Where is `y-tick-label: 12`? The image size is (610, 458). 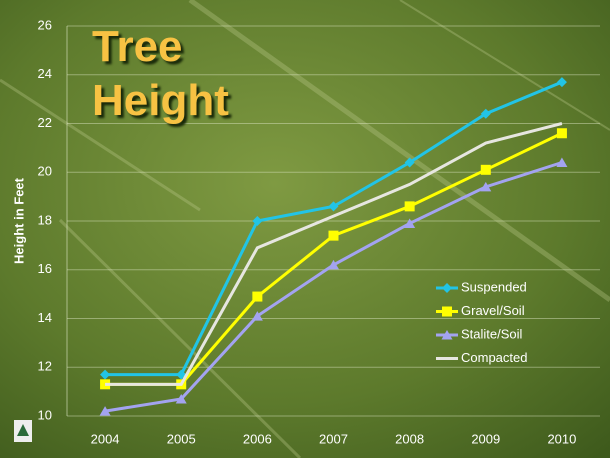
y-tick-label: 12 is located at coordinates (45, 366).